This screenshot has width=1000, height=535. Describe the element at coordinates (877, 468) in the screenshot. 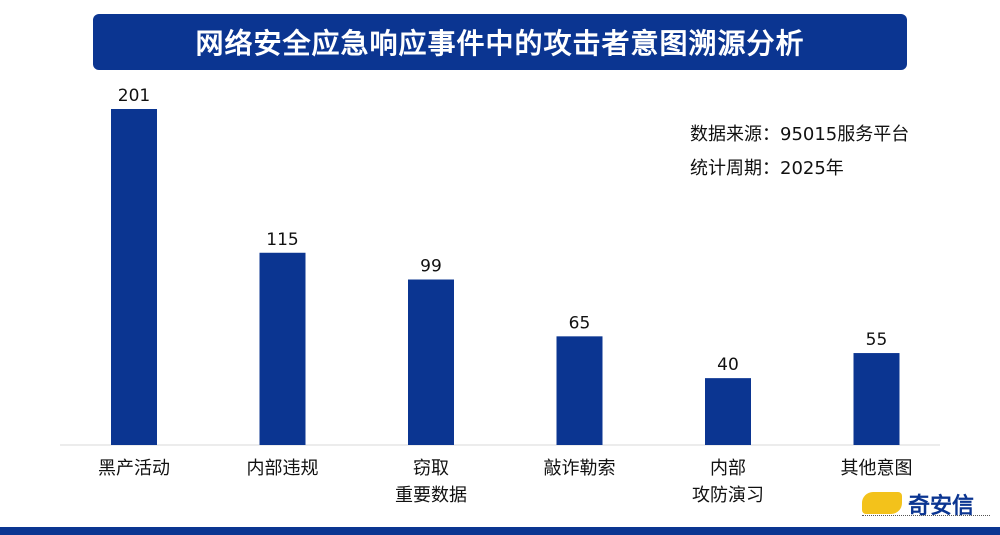

I see `category-label: 其他意图` at that location.